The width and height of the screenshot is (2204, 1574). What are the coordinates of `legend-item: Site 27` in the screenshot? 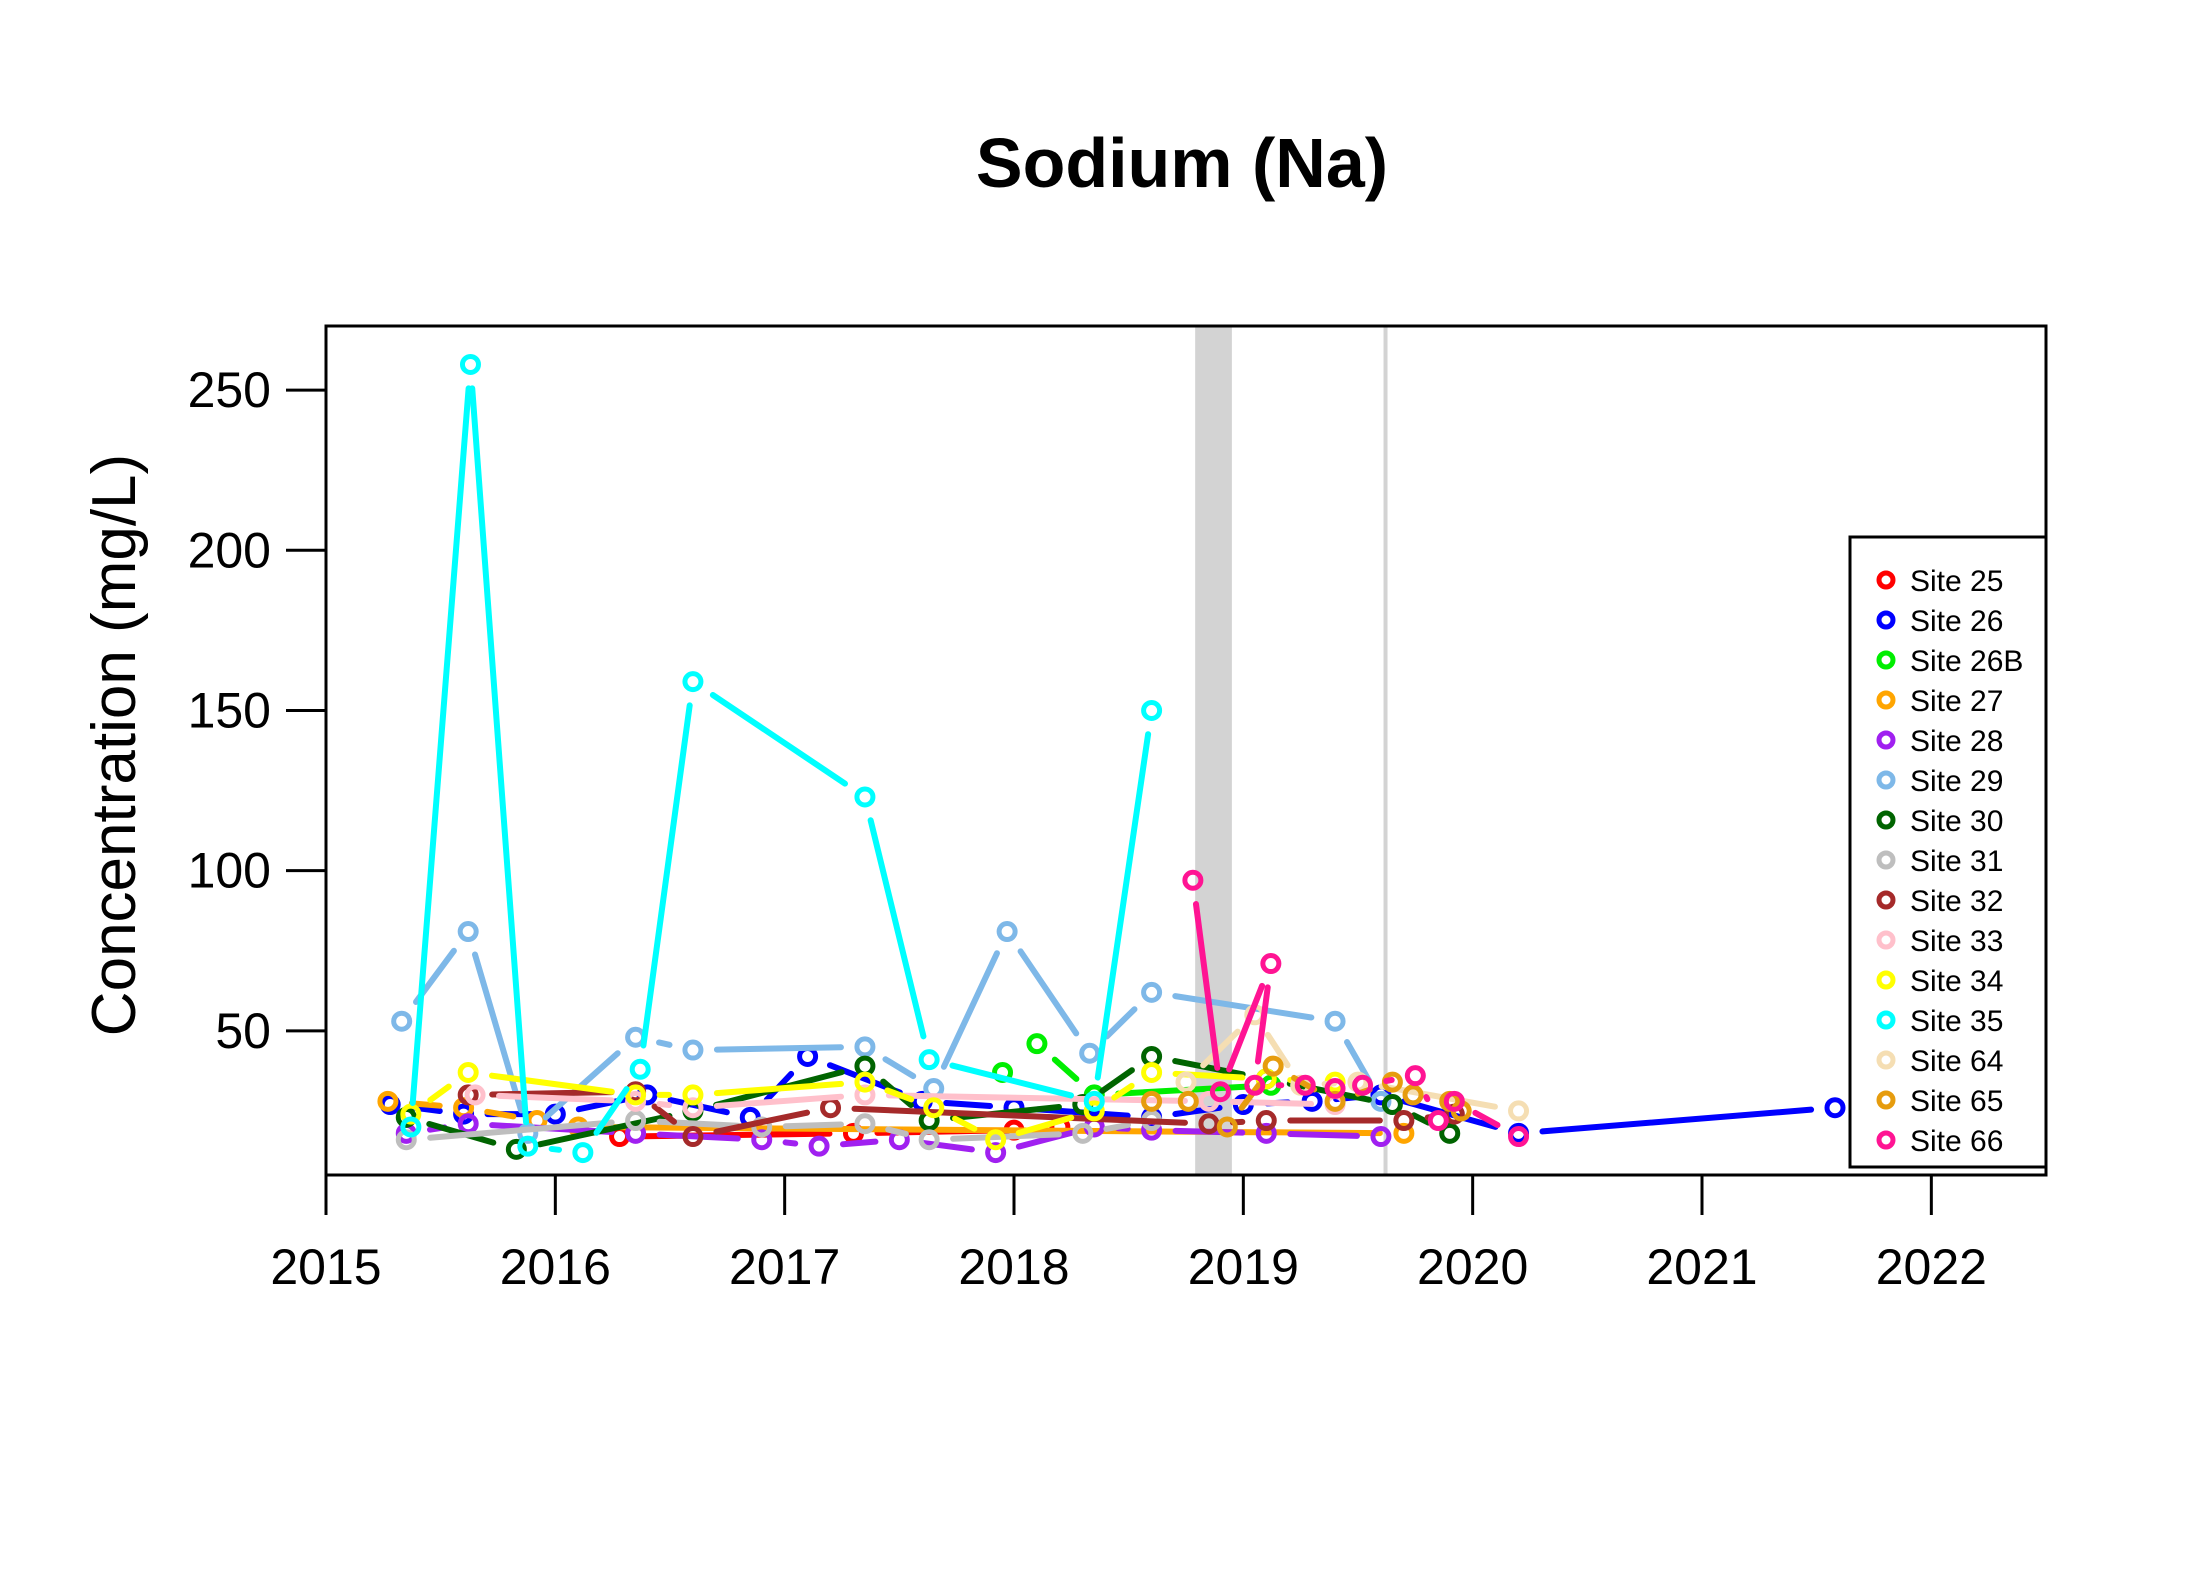 It's located at (1939, 701).